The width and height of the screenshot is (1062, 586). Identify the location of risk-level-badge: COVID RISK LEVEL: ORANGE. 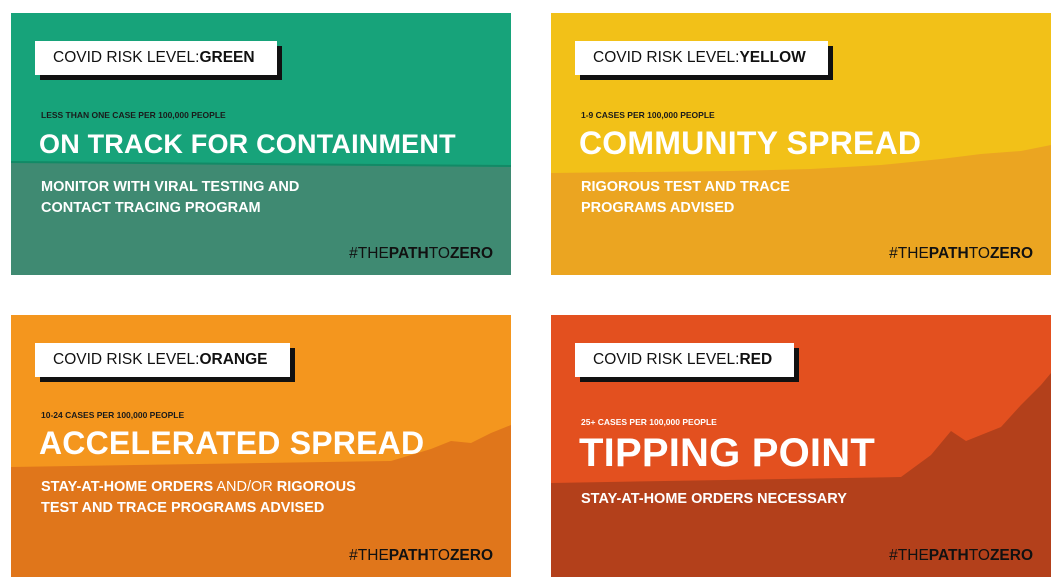
(162, 360).